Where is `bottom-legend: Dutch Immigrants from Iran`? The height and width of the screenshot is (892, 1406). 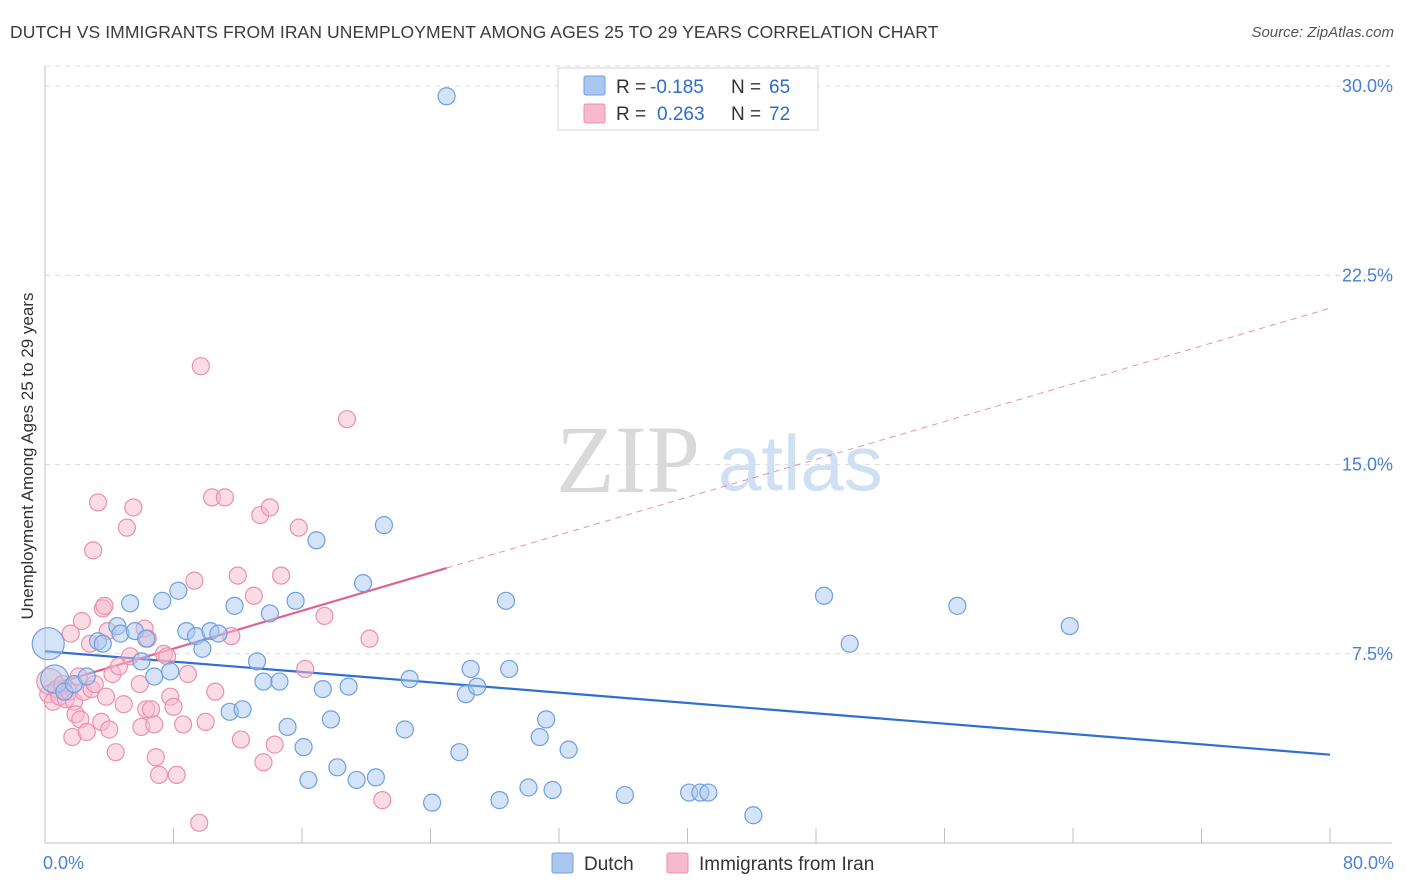 bottom-legend: Dutch Immigrants from Iran is located at coordinates (712, 863).